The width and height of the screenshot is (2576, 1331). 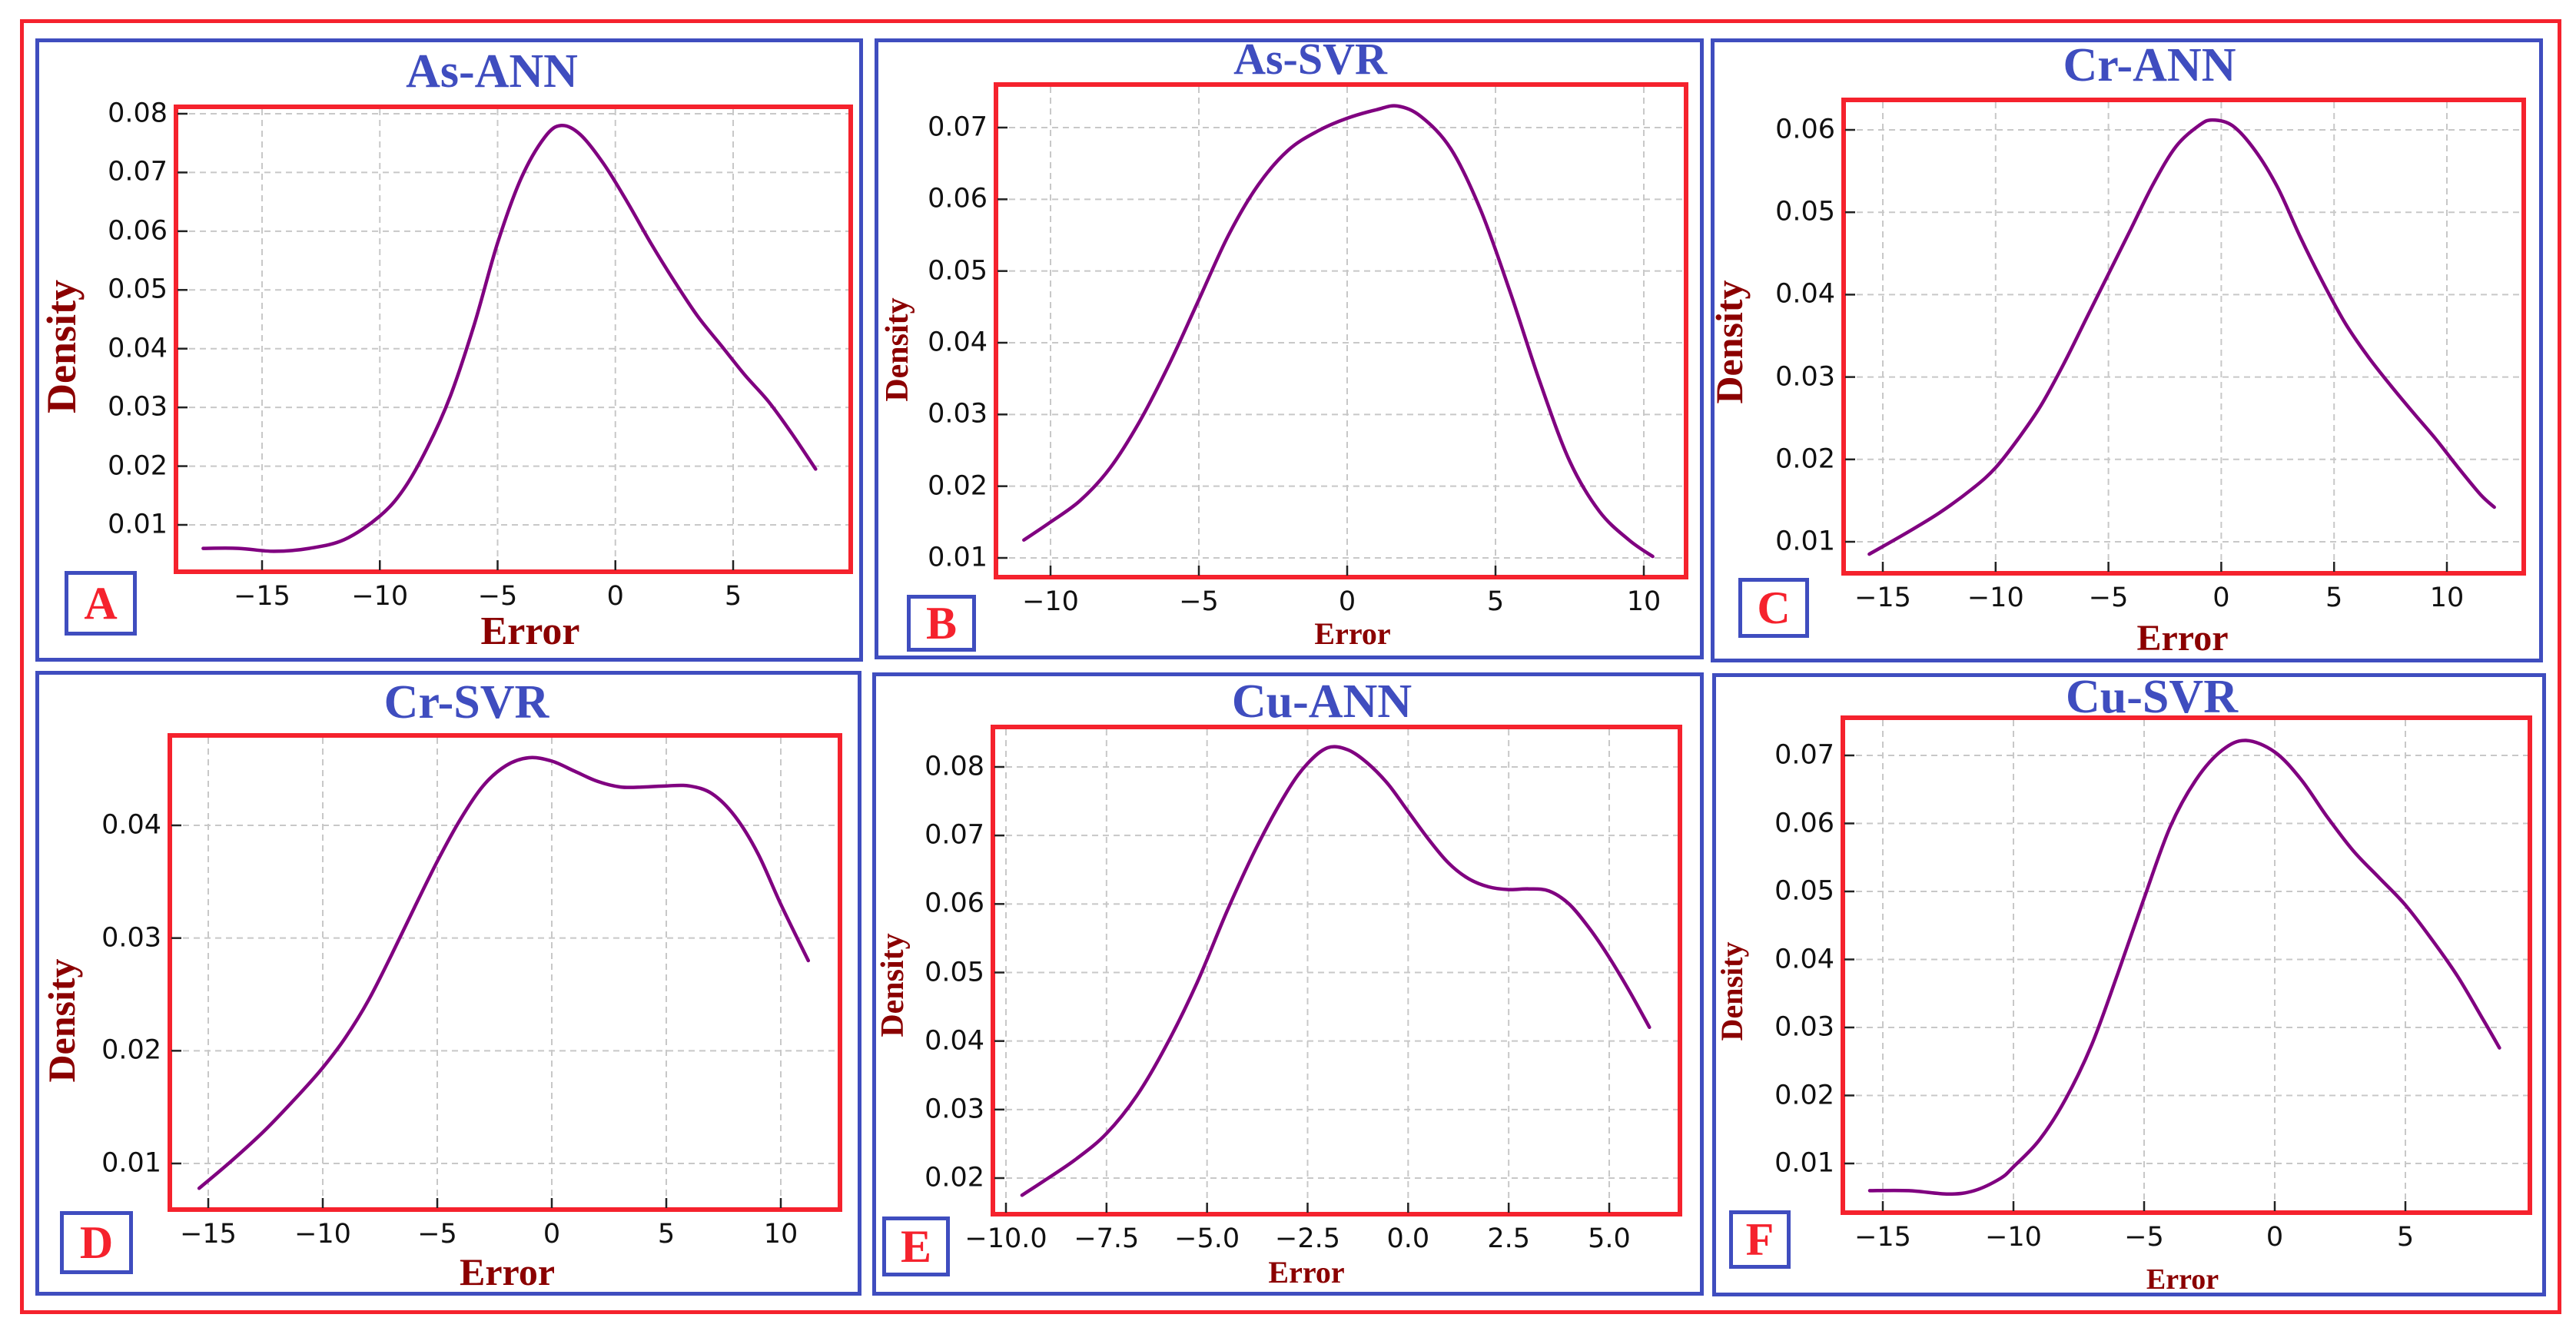 I want to click on x-tick-label: −10.0, so click(x=1006, y=1238).